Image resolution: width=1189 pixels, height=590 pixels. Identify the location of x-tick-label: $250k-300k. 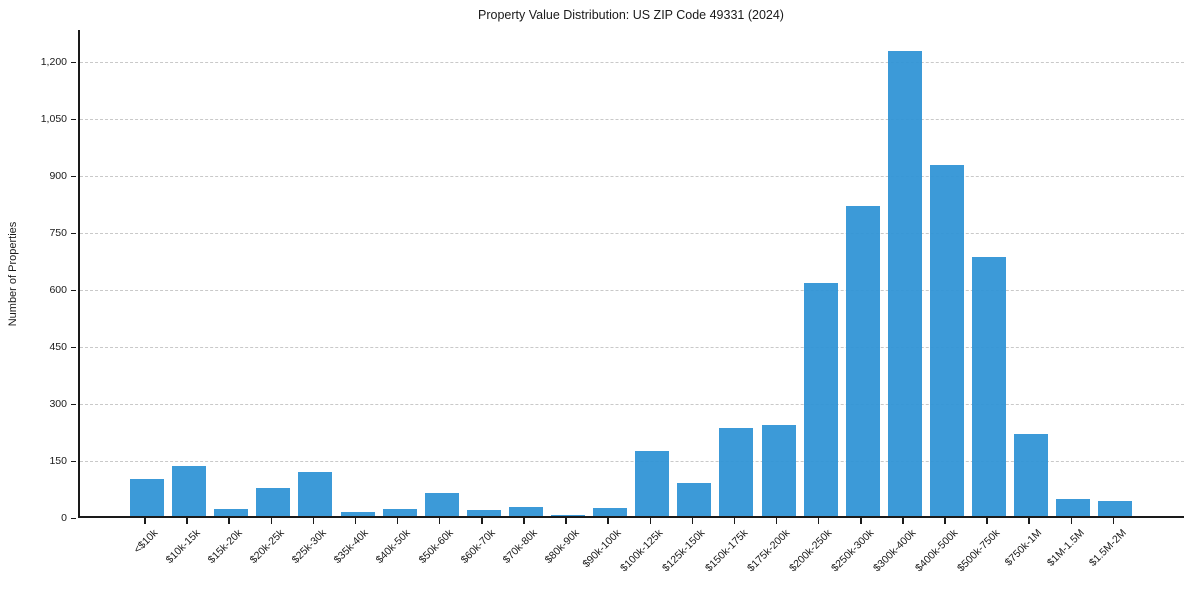
(852, 551).